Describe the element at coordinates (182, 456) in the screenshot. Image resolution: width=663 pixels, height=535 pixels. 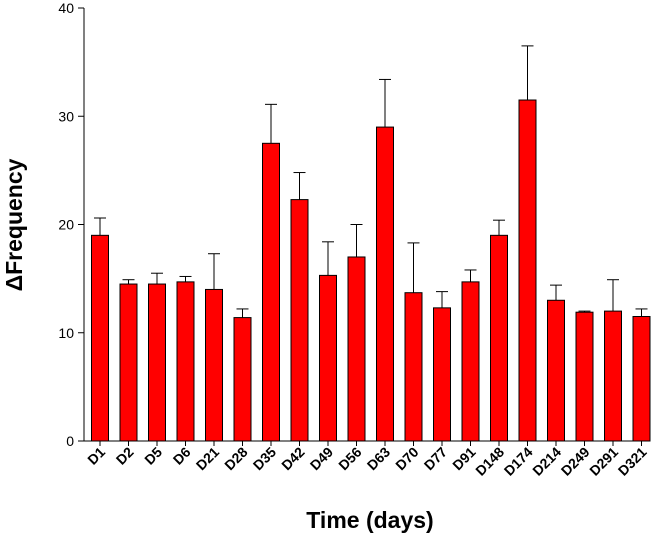
I see `x-tick-label-D6: D6` at that location.